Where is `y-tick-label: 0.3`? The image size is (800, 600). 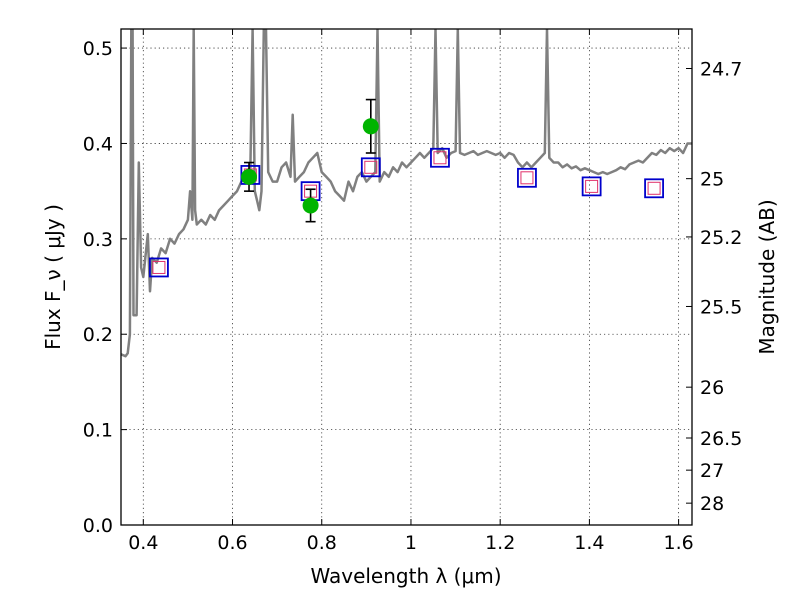 y-tick-label: 0.3 is located at coordinates (98, 240).